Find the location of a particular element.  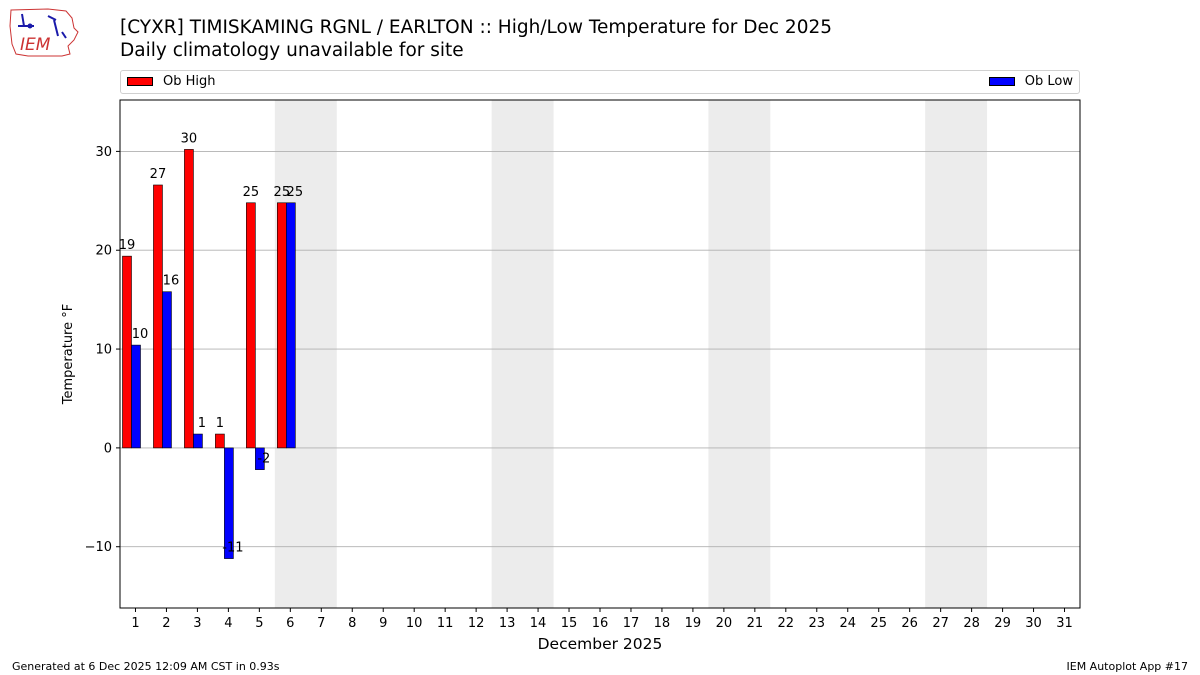

data-label-low-6: 25 is located at coordinates (295, 192).